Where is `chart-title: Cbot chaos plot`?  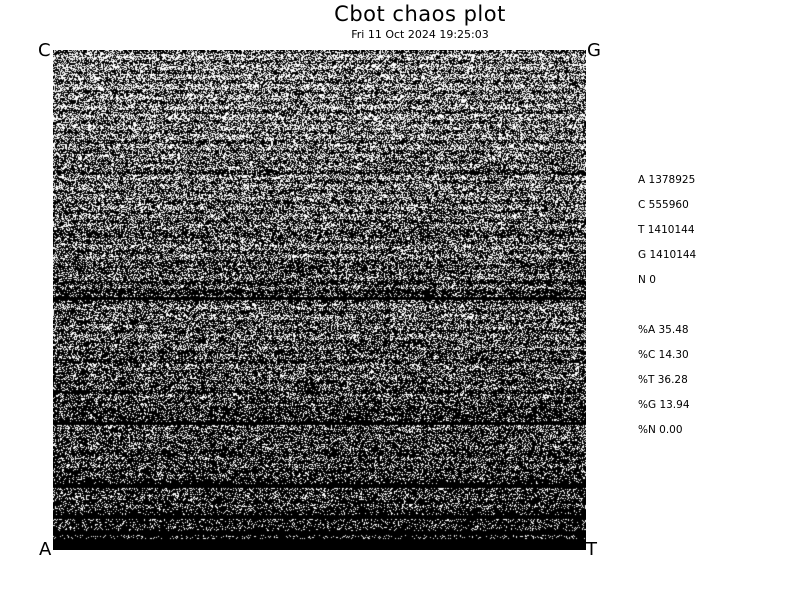 chart-title: Cbot chaos plot is located at coordinates (400, 14).